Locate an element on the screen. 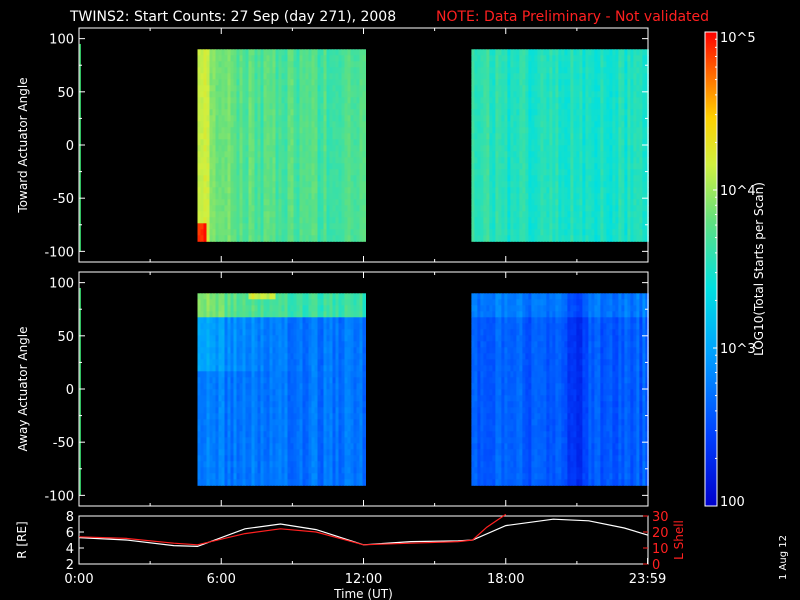  orbit-xtick-label: 12:00 is located at coordinates (363, 579).